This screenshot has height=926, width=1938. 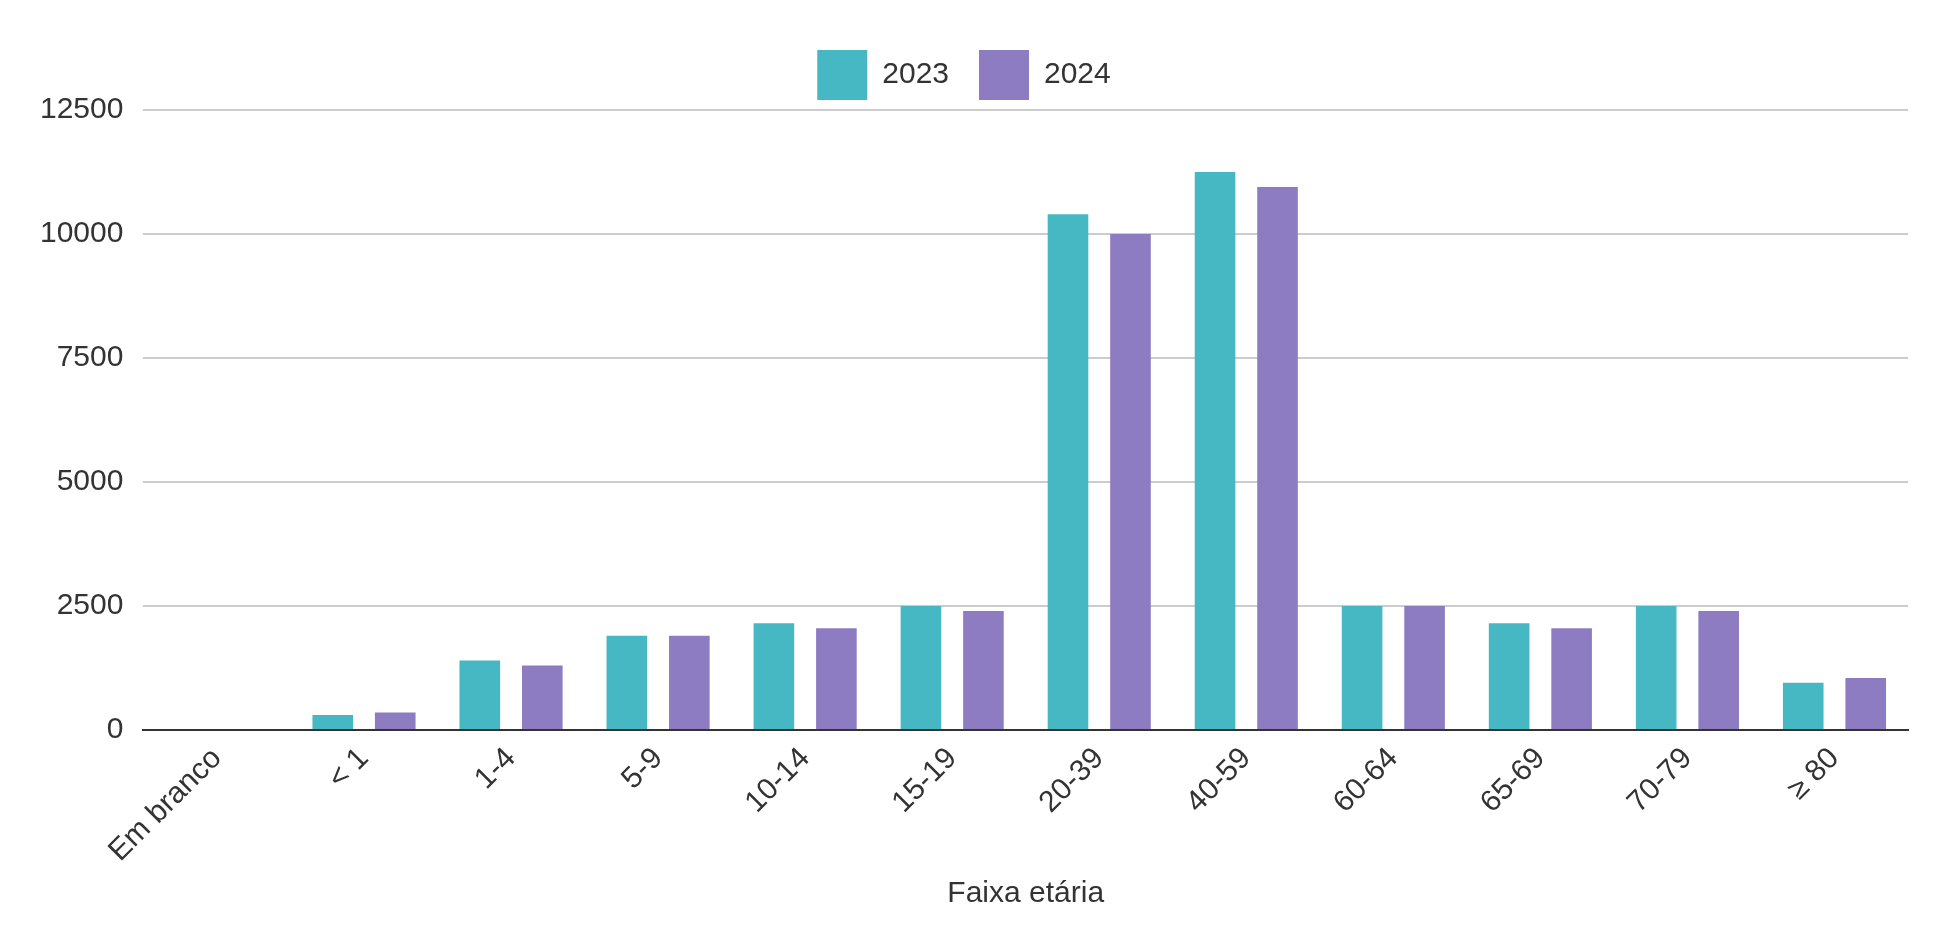 I want to click on y-tick-label: 12500, so click(x=81, y=108).